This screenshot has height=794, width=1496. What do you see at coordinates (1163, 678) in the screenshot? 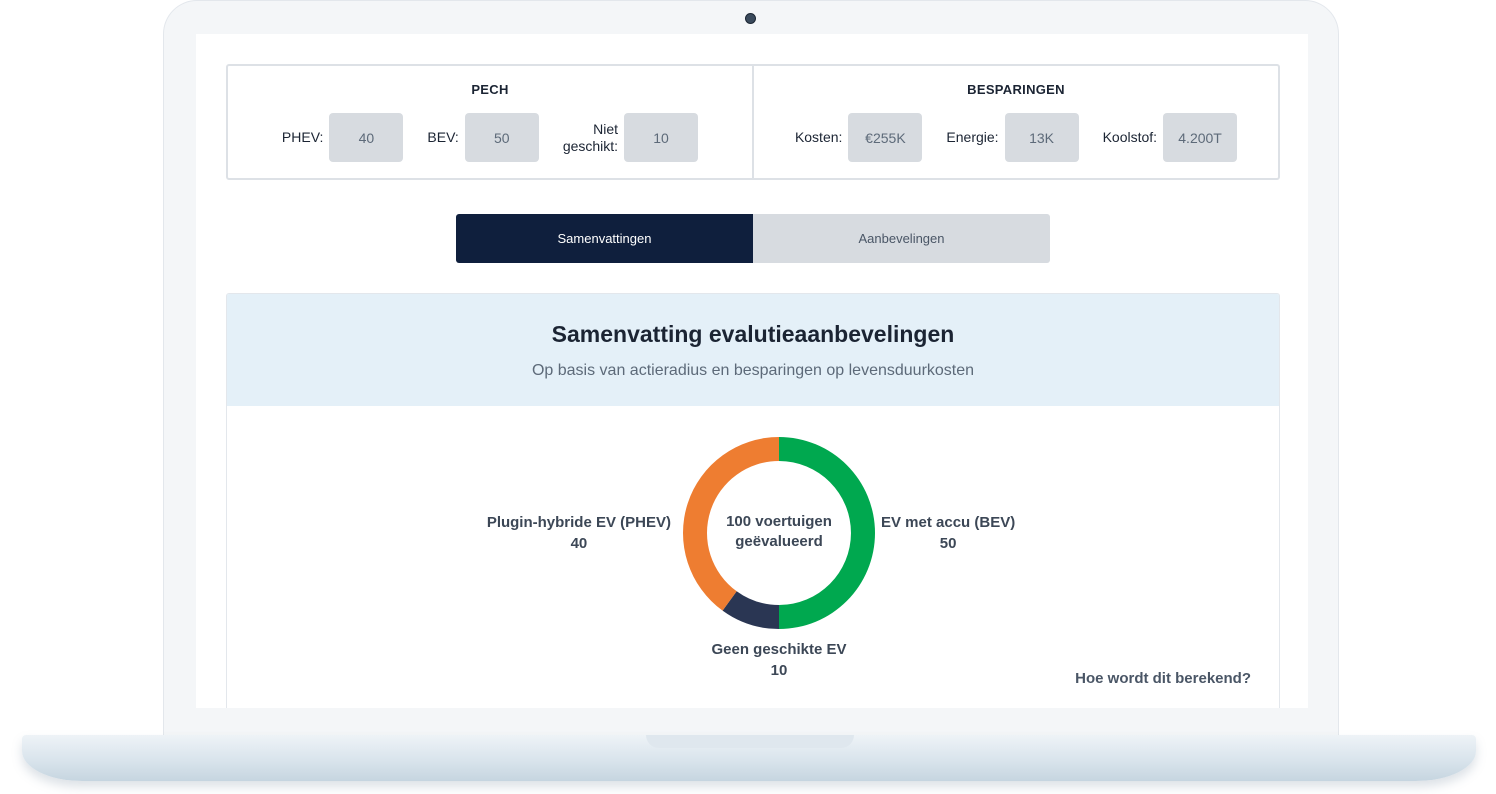
I see `how-calculated-link: Hoe wordt dit berekend?` at bounding box center [1163, 678].